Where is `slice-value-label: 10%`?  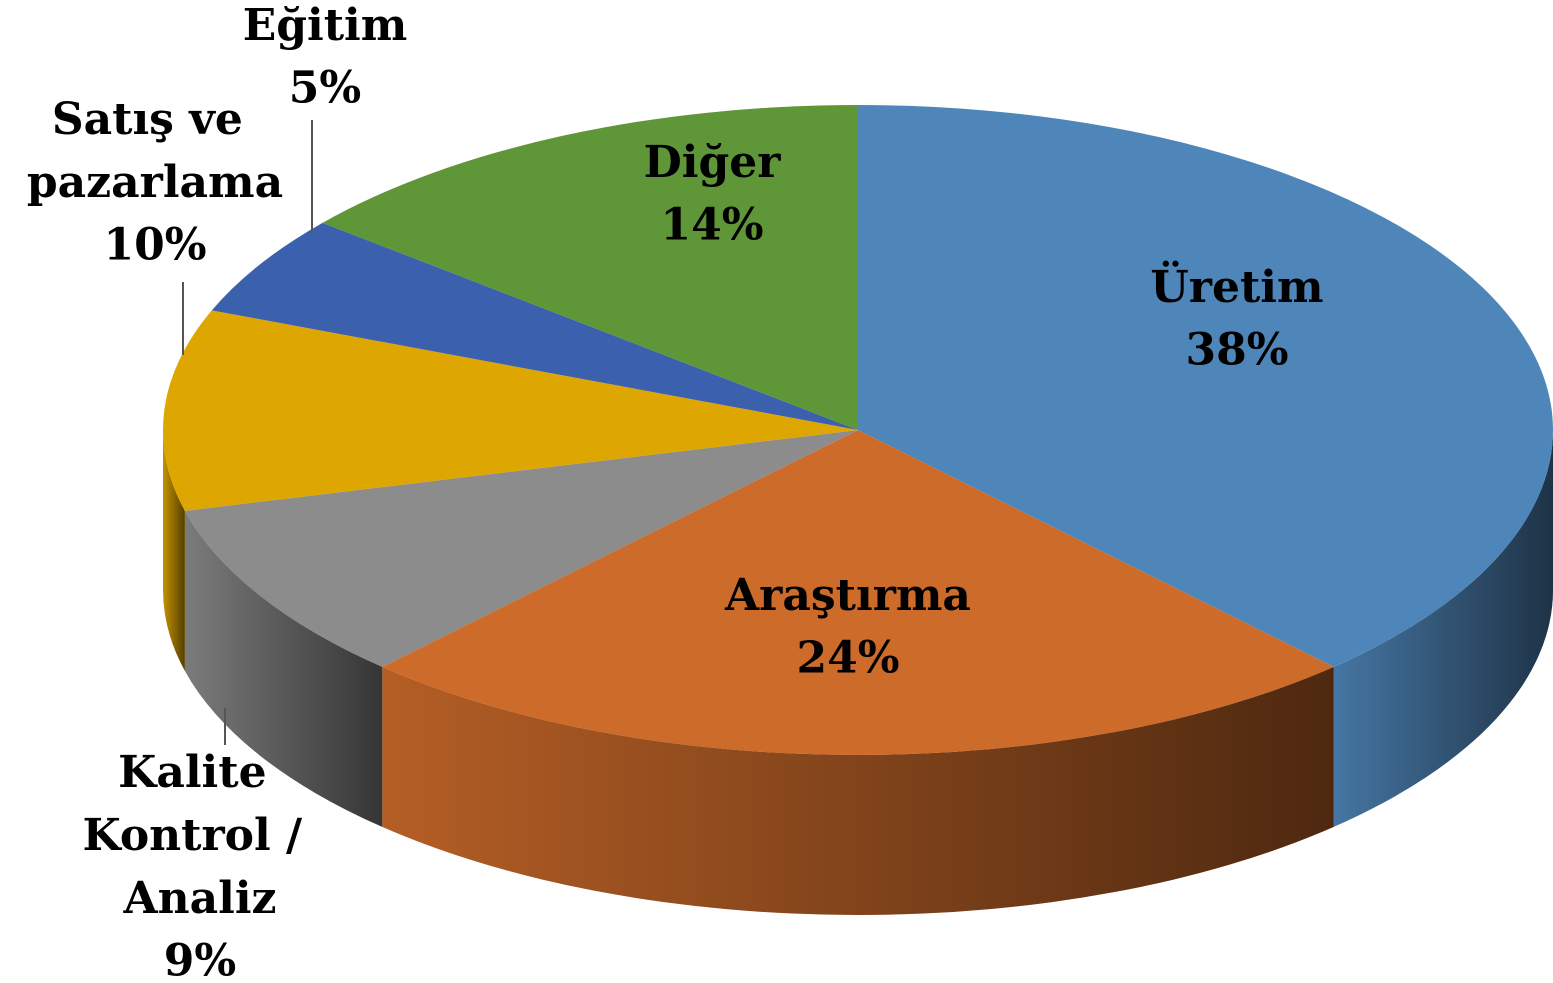 slice-value-label: 10% is located at coordinates (154, 245).